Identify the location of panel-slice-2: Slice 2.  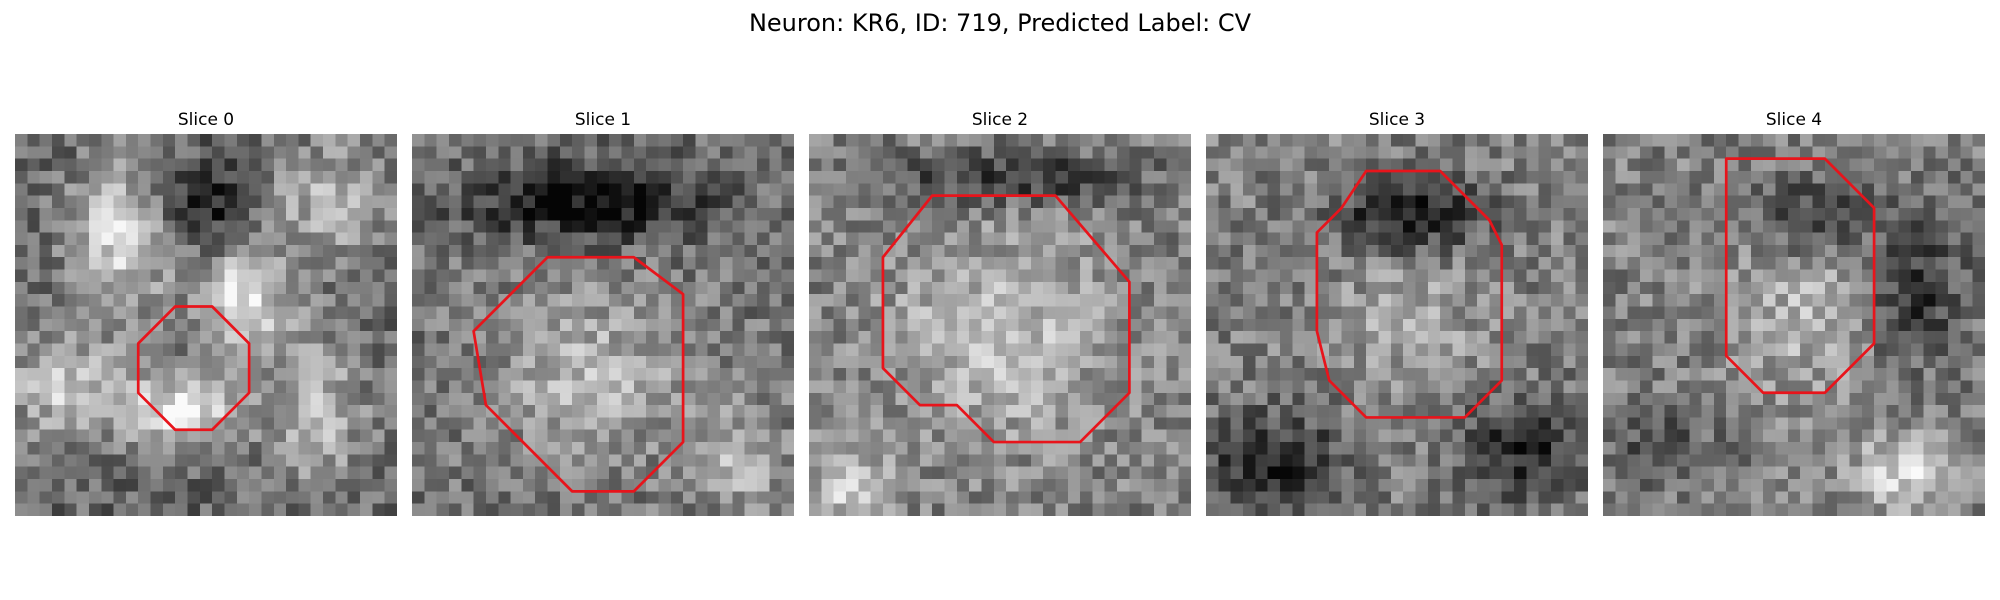
(1000, 313).